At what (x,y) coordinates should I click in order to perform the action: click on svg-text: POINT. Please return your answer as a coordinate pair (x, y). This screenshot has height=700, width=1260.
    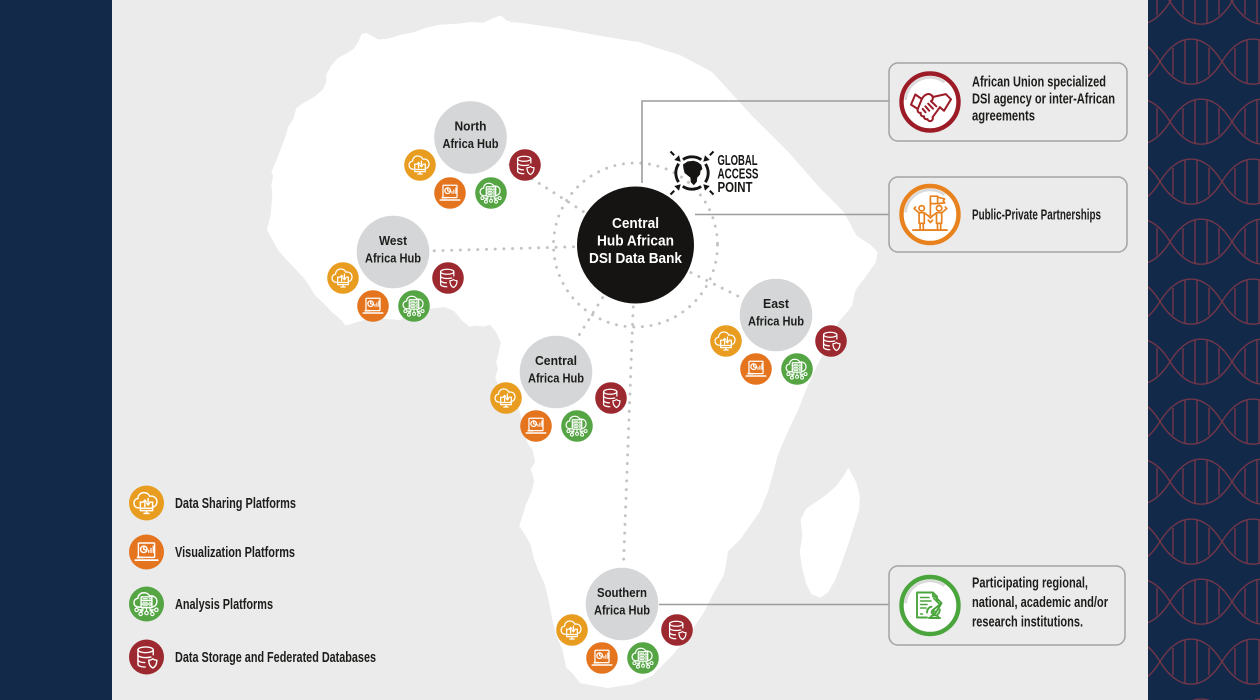
    Looking at the image, I should click on (735, 188).